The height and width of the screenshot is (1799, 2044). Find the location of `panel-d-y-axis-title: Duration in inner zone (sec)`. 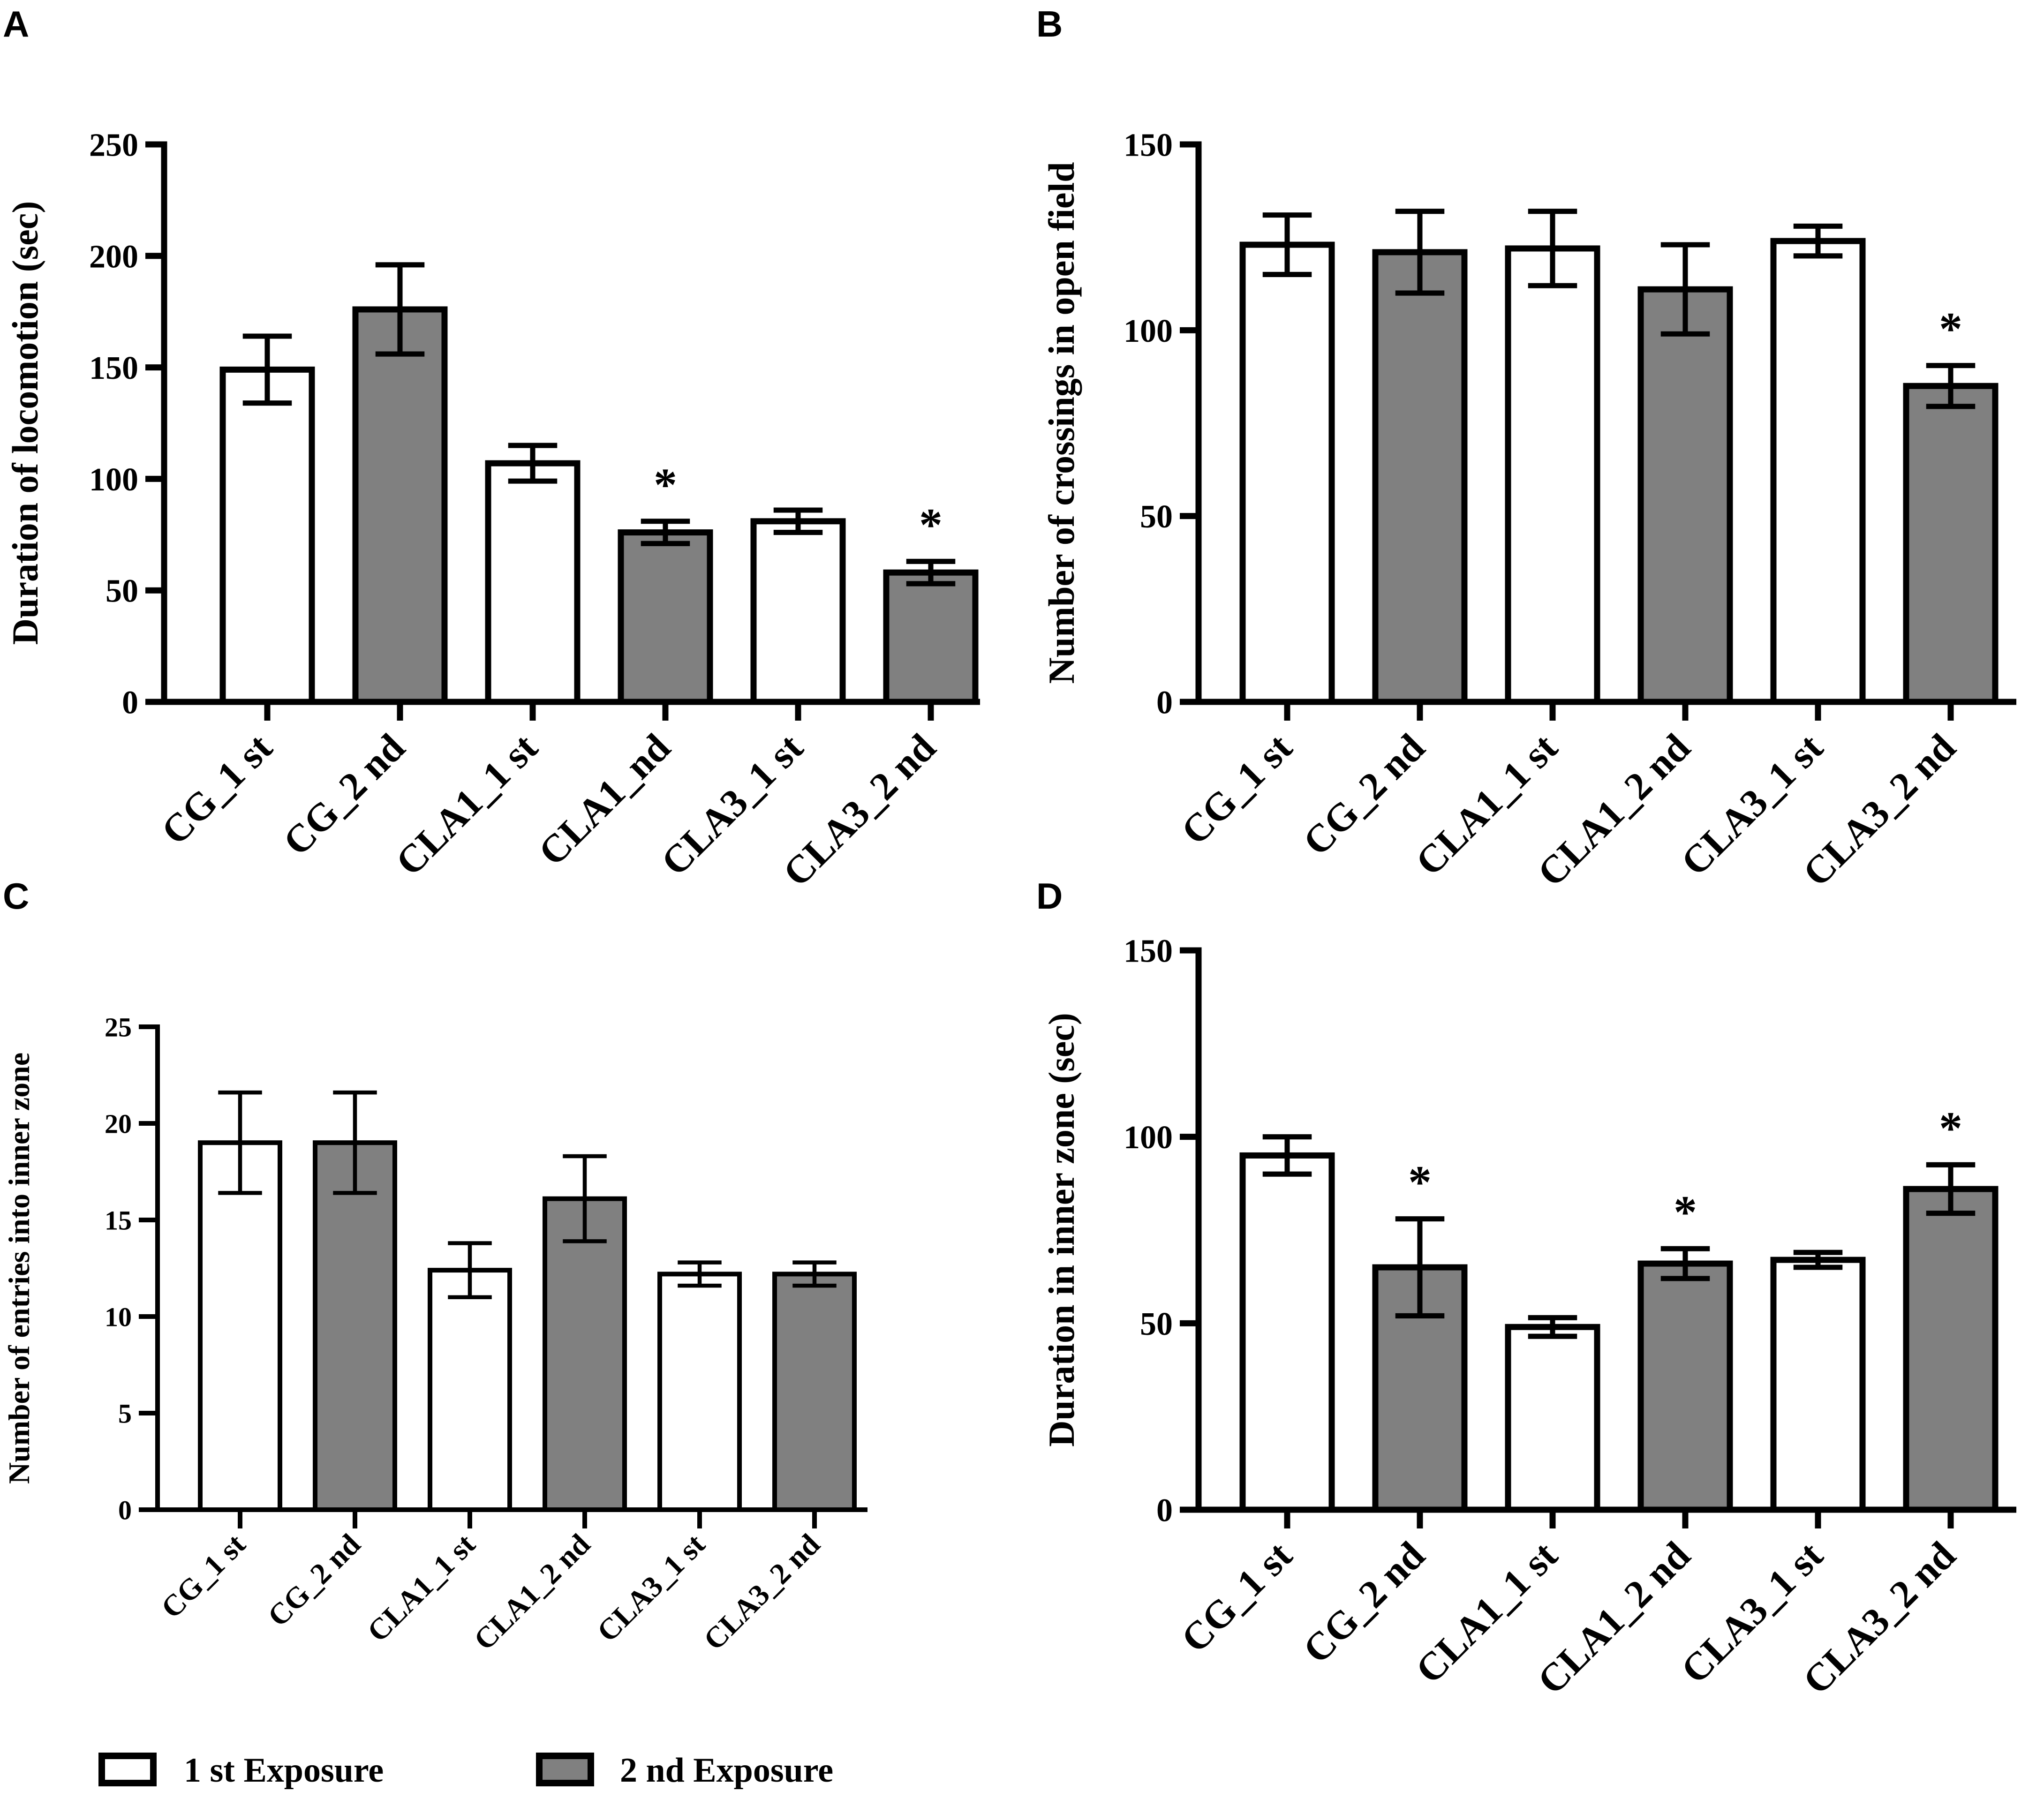

panel-d-y-axis-title: Duration in inner zone (sec) is located at coordinates (1061, 1230).